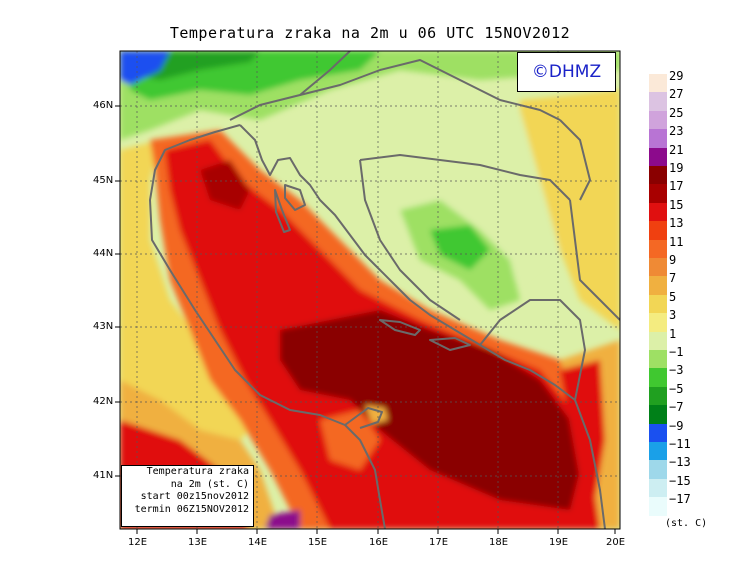  What do you see at coordinates (430, 90) in the screenshot?
I see `border-croatia-hungary` at bounding box center [430, 90].